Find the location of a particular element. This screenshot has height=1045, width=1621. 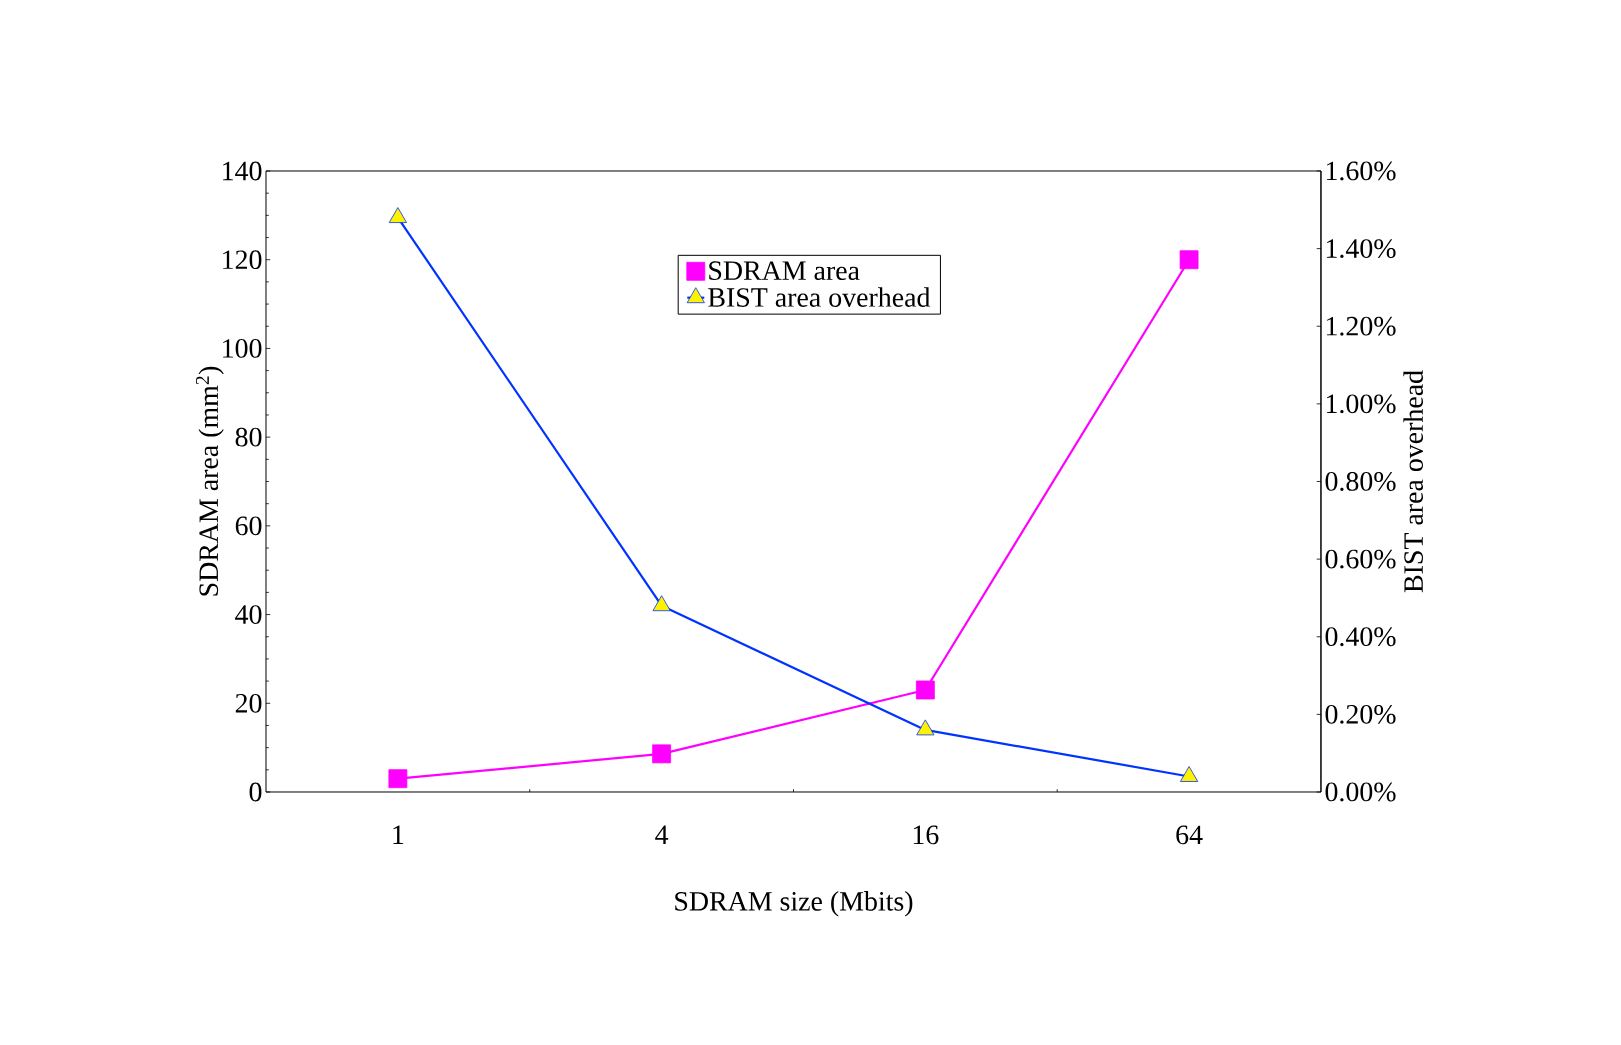

x-tick-label: 1 is located at coordinates (398, 834).